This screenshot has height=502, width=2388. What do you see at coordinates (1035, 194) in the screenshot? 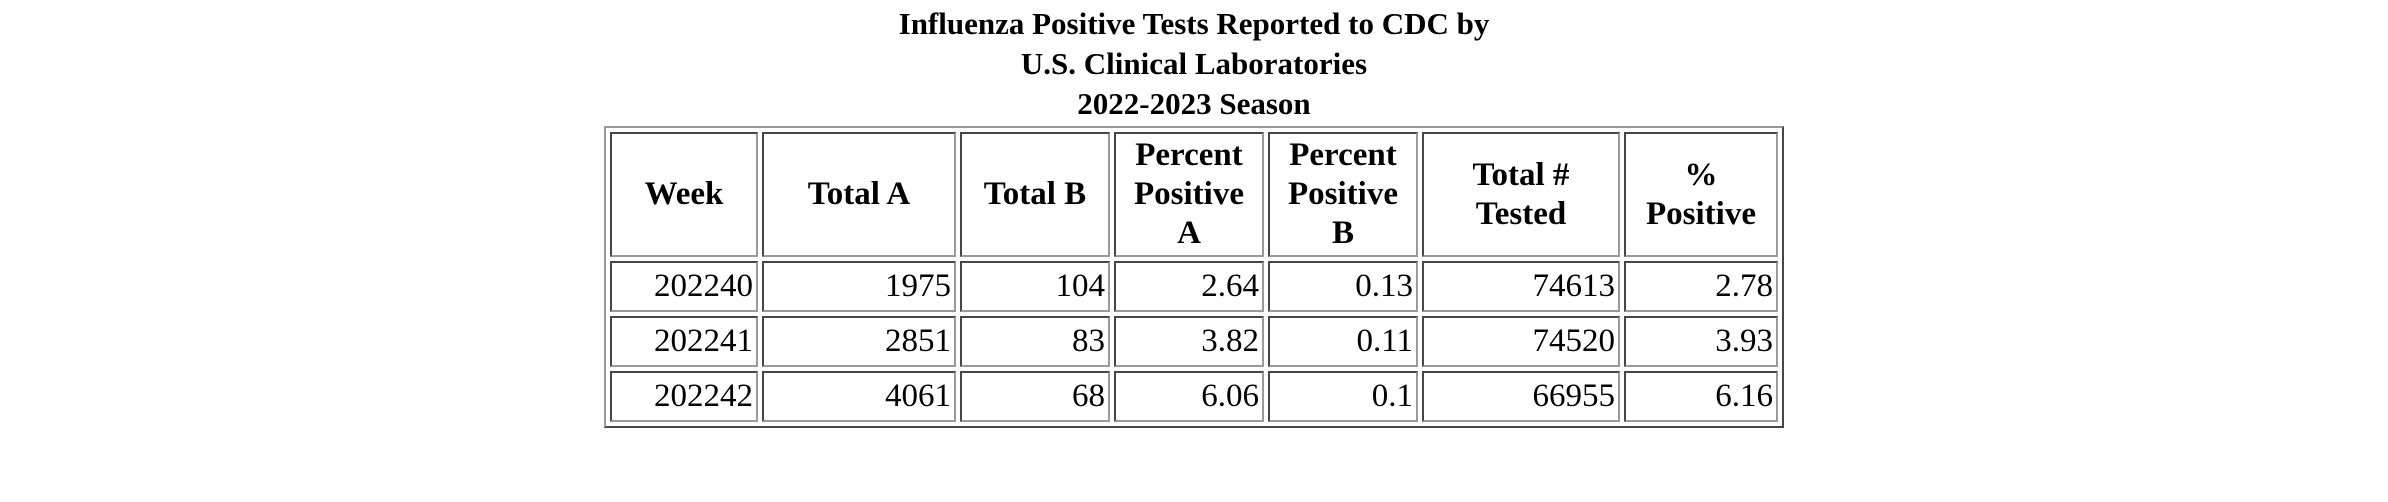
I see `header-total-b: Total B` at bounding box center [1035, 194].